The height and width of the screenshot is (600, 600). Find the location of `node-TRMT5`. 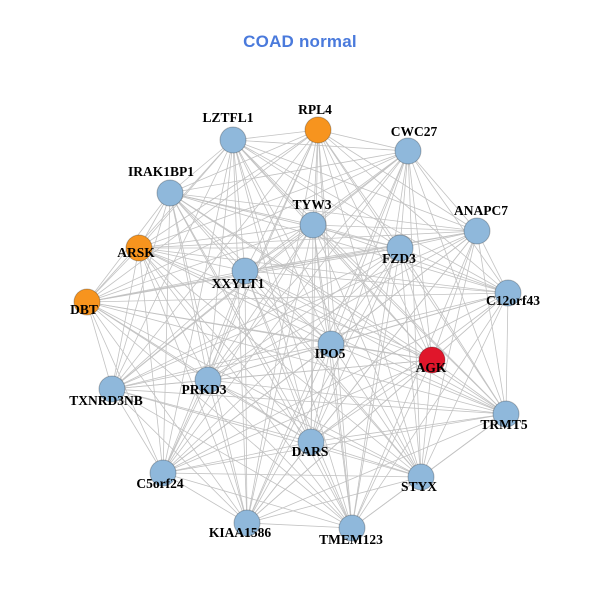

node-TRMT5 is located at coordinates (506, 414).